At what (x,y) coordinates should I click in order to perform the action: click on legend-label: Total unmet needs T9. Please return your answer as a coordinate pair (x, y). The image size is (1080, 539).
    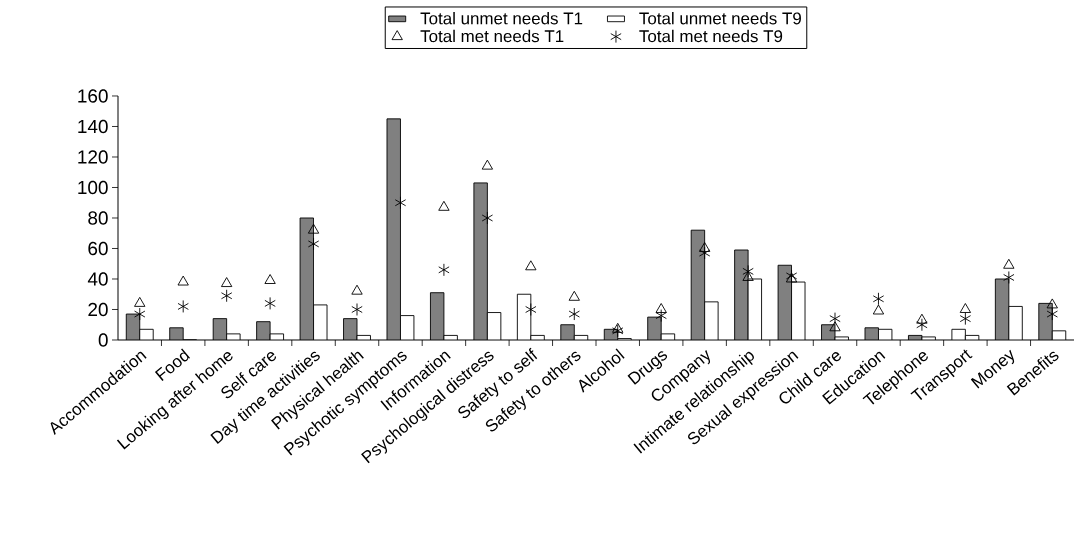
    Looking at the image, I should click on (720, 18).